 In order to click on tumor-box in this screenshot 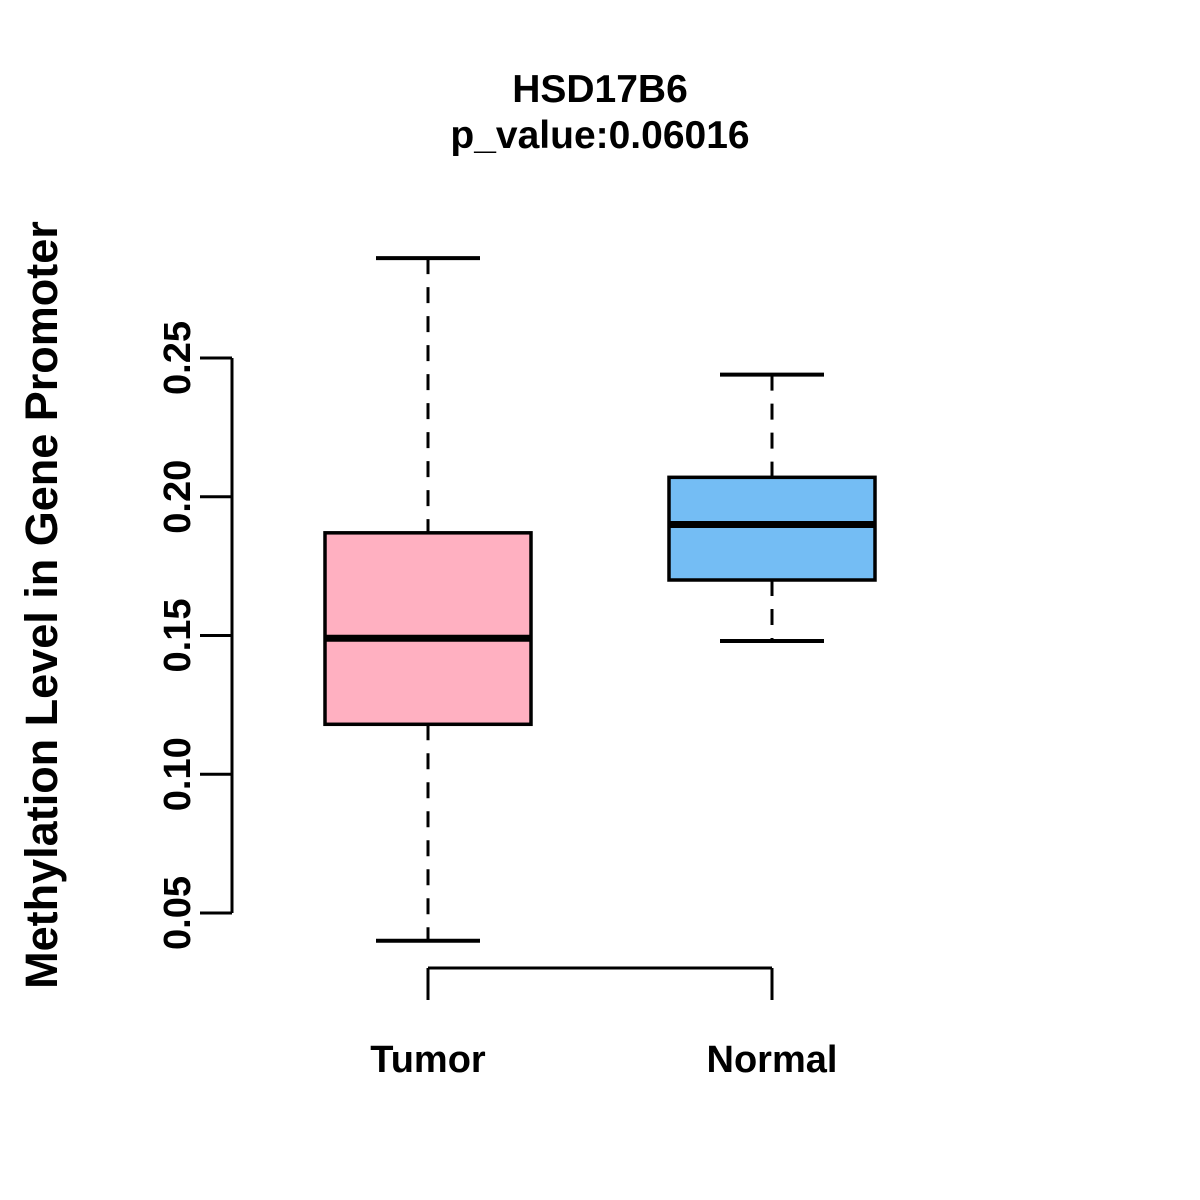, I will do `click(428, 629)`.